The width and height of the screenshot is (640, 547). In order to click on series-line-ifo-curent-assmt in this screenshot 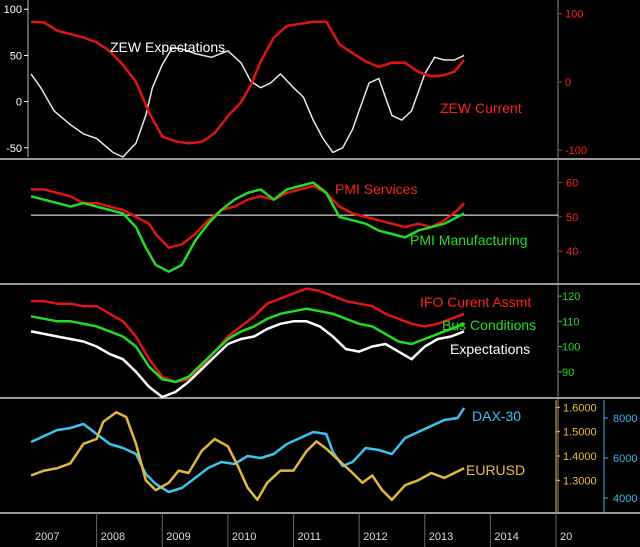, I will do `click(248, 335)`.